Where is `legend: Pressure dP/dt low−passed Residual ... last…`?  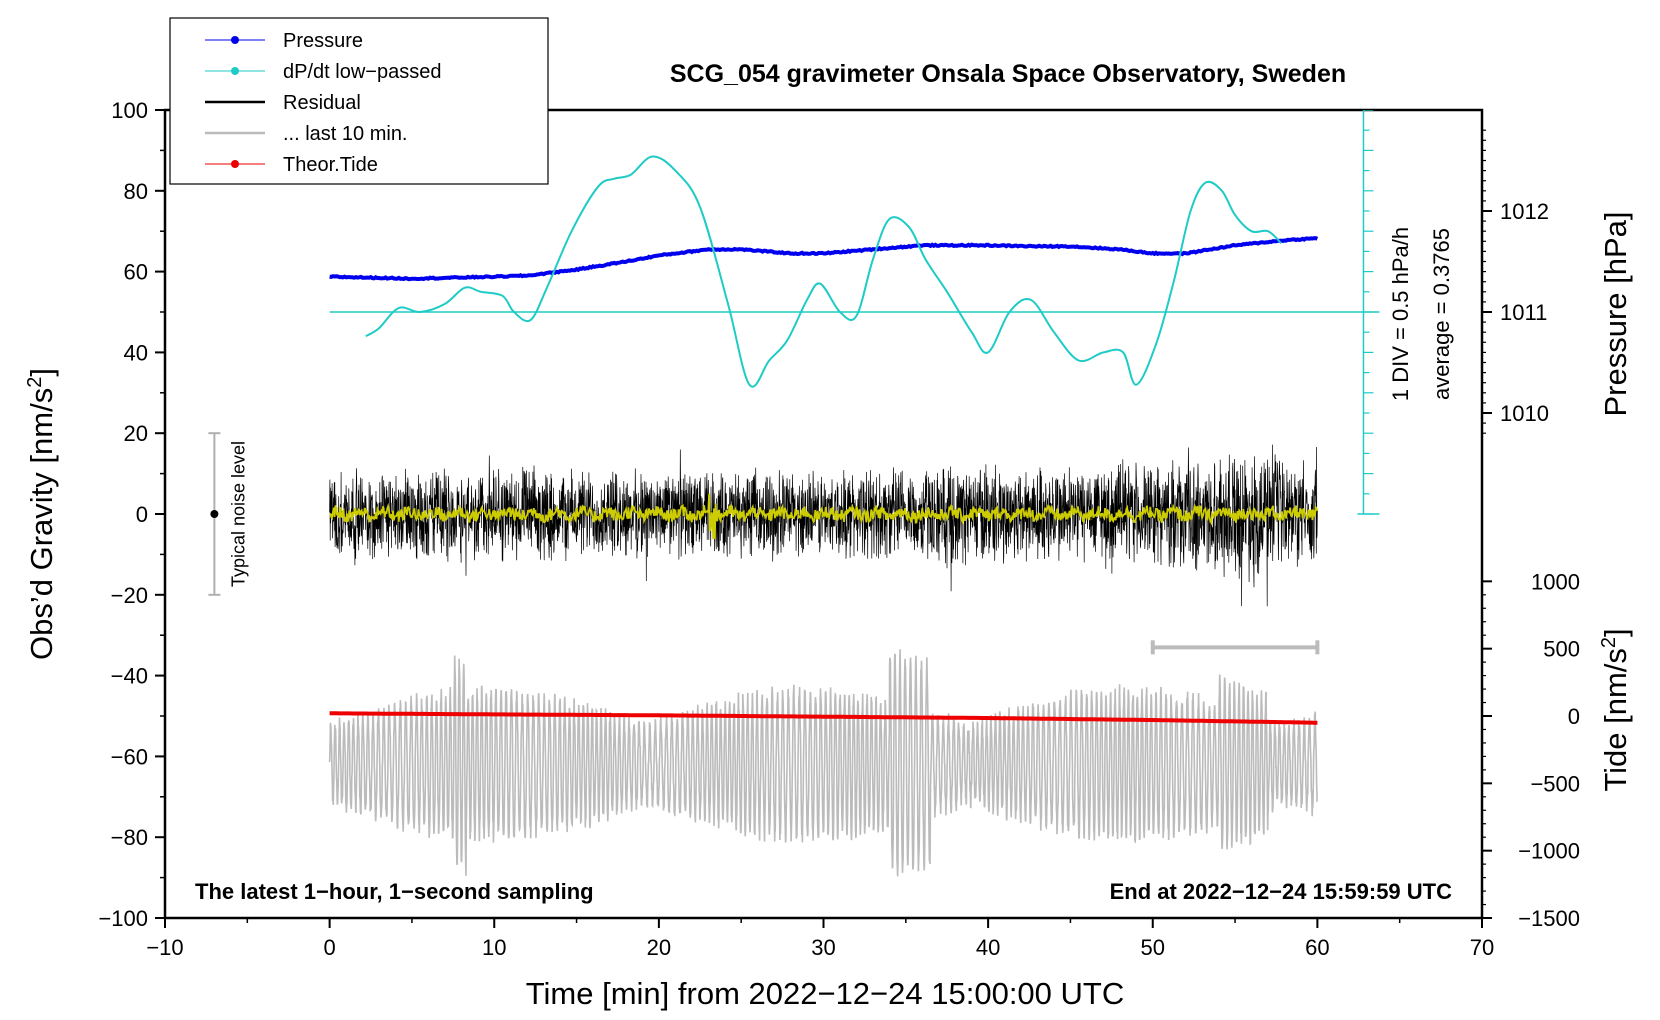 legend: Pressure dP/dt low−passed Residual ... last… is located at coordinates (359, 101).